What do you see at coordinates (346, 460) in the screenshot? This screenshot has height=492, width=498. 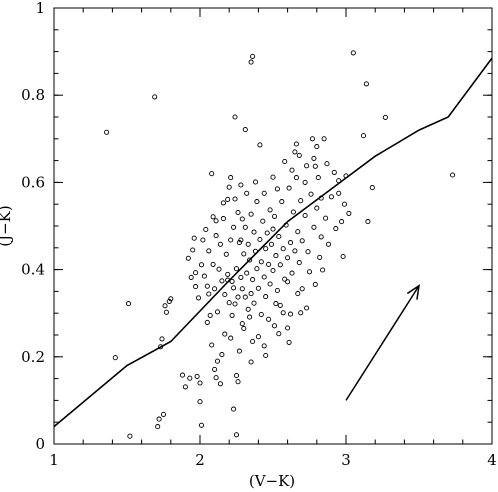 I see `x-tick-label: 3` at bounding box center [346, 460].